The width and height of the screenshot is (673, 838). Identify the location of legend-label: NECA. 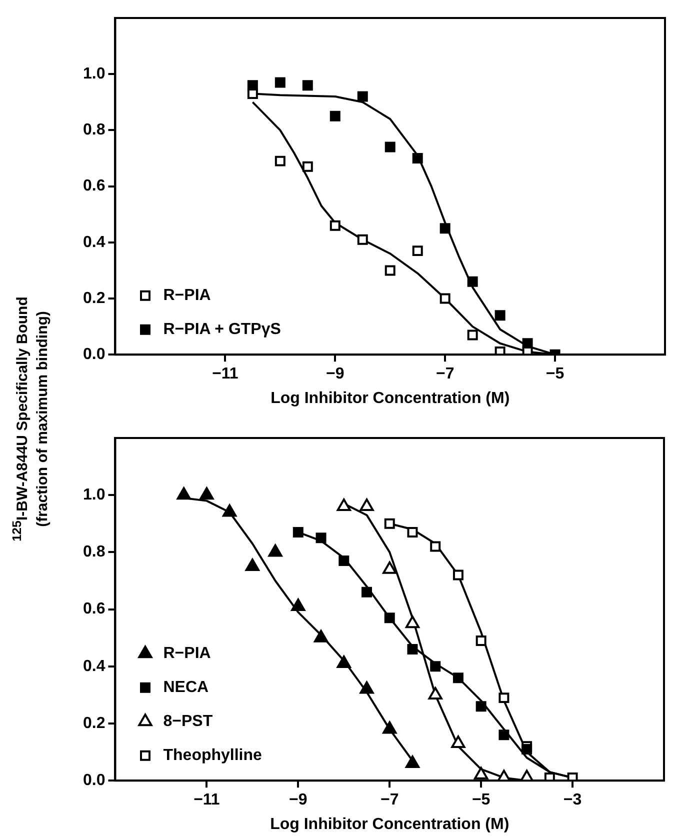
(186, 687).